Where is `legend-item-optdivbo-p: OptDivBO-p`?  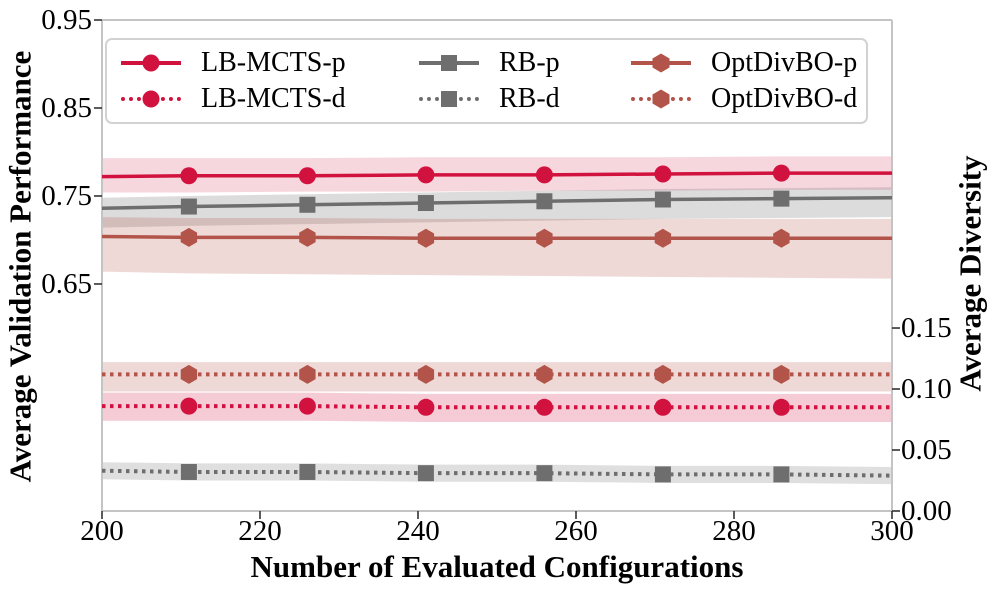 legend-item-optdivbo-p: OptDivBO-p is located at coordinates (744, 63).